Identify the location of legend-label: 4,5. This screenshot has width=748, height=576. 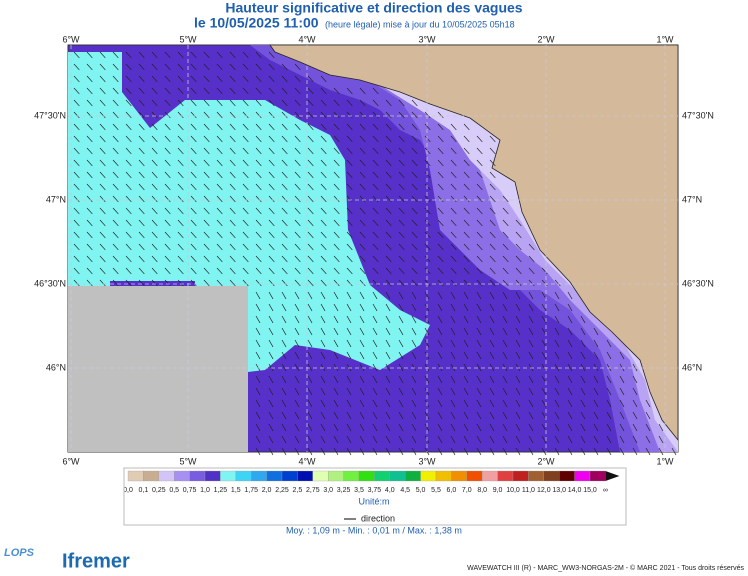
(405, 490).